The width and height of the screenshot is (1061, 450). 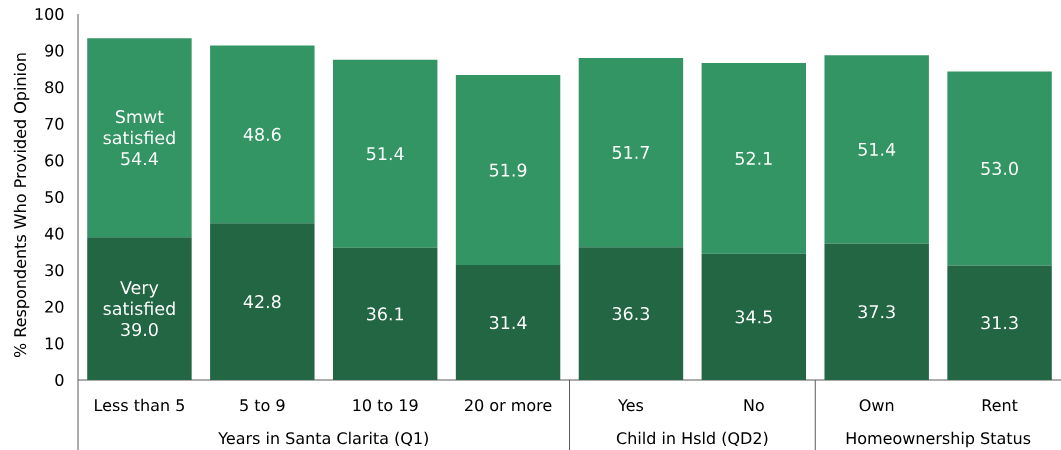 I want to click on data-label: 51.9, so click(x=508, y=170).